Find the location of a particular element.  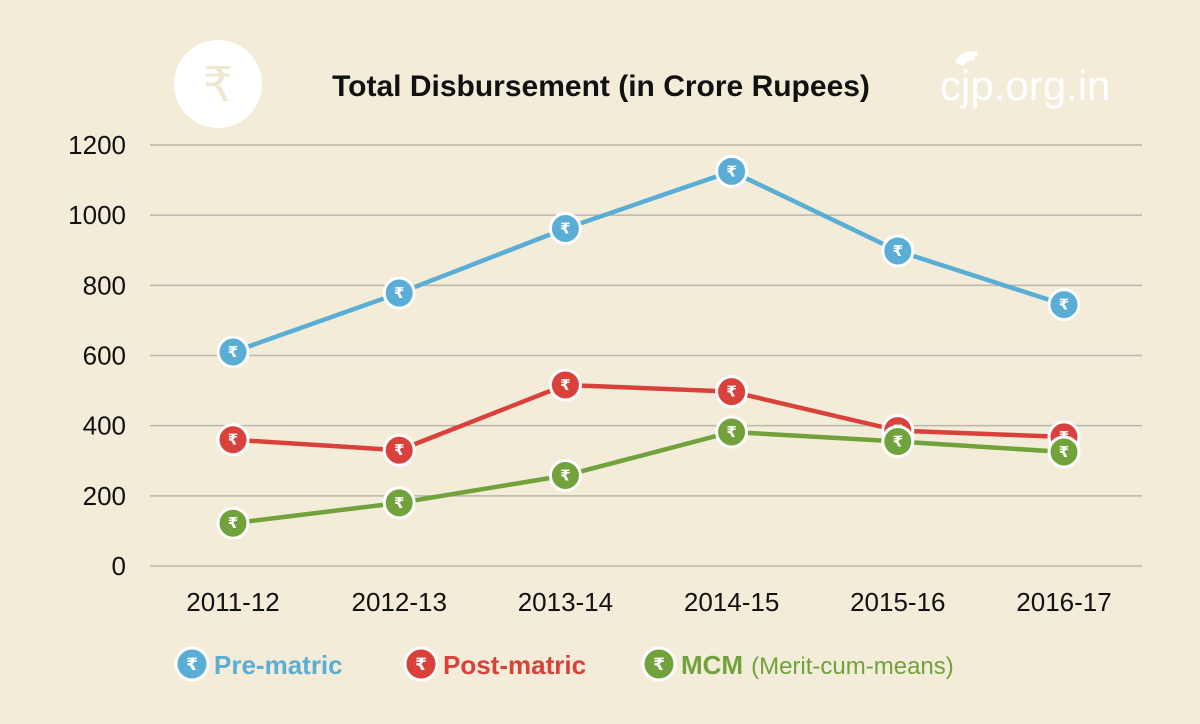

x-tick-label: 2016-17 is located at coordinates (1063, 602).